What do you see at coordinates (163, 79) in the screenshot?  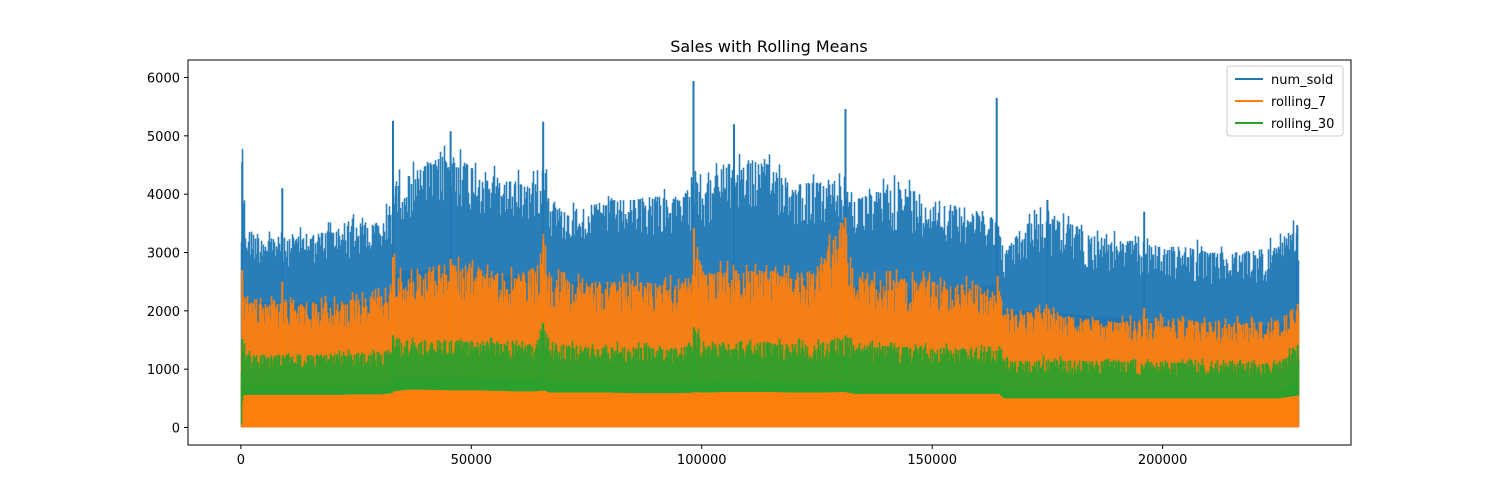 I see `y-tick-label: 6000` at bounding box center [163, 79].